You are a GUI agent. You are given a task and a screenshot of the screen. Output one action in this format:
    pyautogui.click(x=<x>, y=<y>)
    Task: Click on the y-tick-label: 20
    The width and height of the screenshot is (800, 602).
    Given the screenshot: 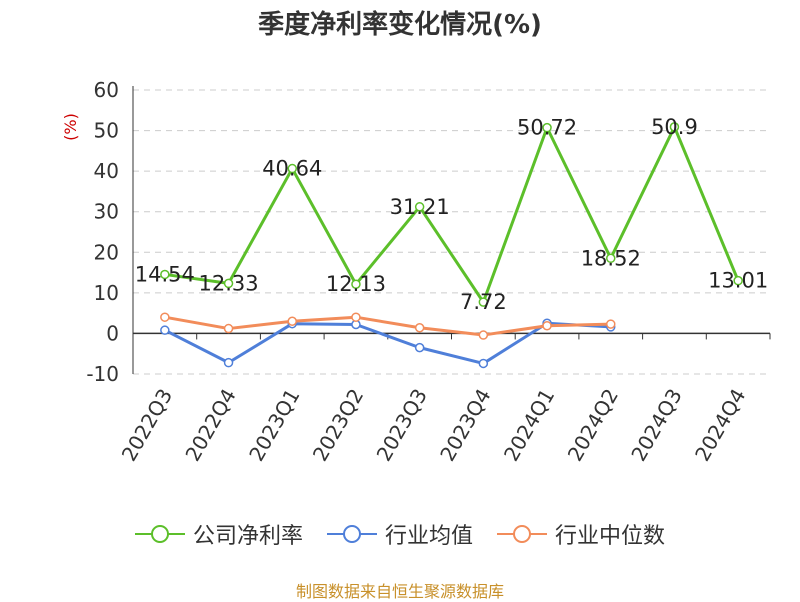 What is the action you would take?
    pyautogui.click(x=106, y=252)
    